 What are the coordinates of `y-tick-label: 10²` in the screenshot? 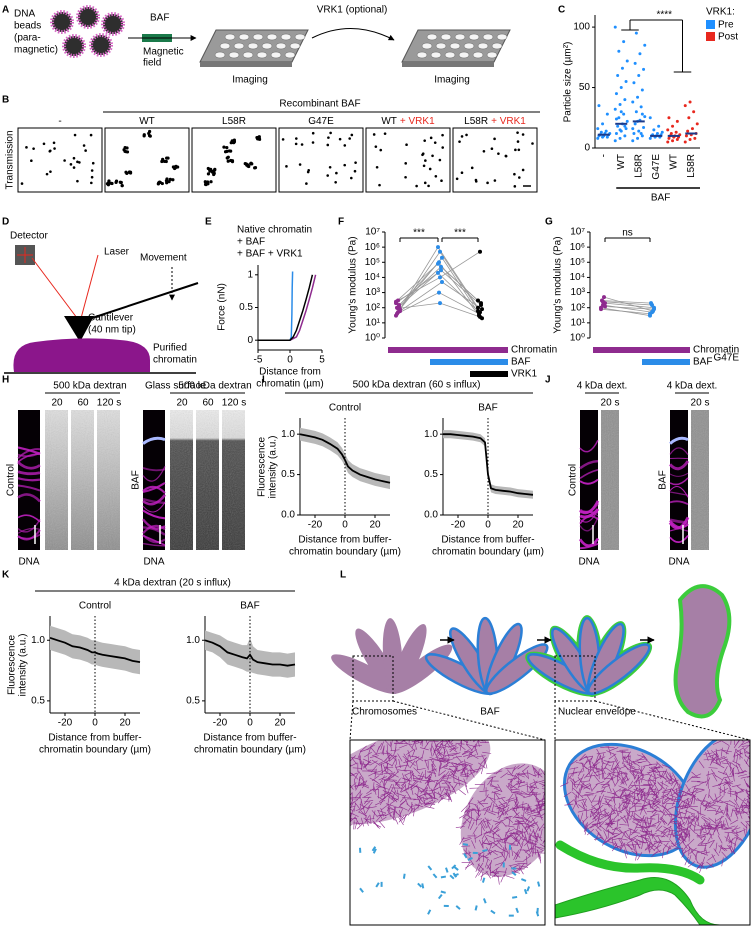 It's located at (373, 307).